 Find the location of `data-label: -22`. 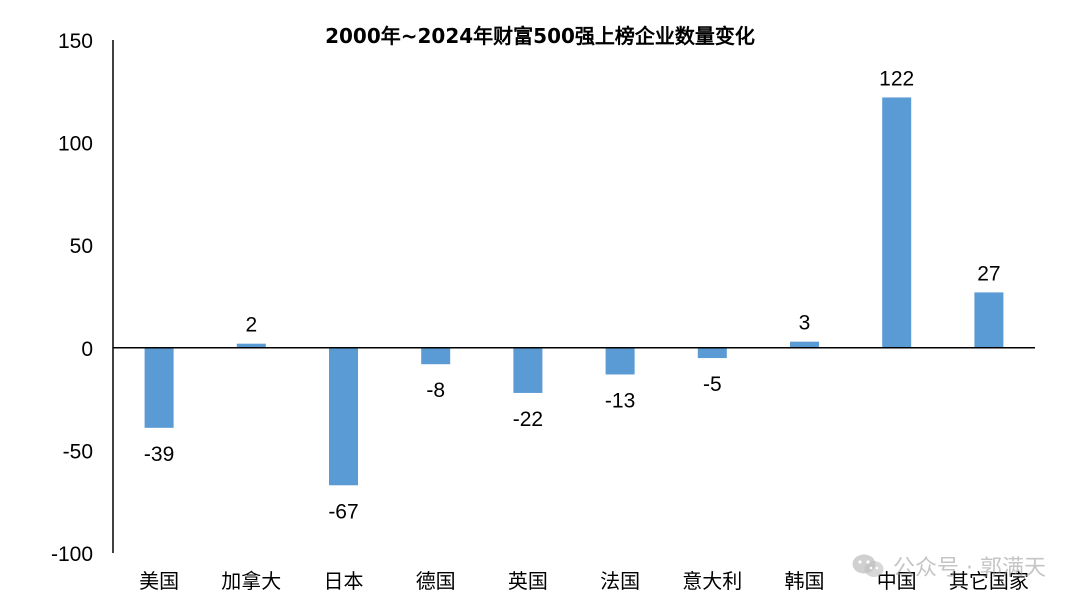

data-label: -22 is located at coordinates (528, 419).